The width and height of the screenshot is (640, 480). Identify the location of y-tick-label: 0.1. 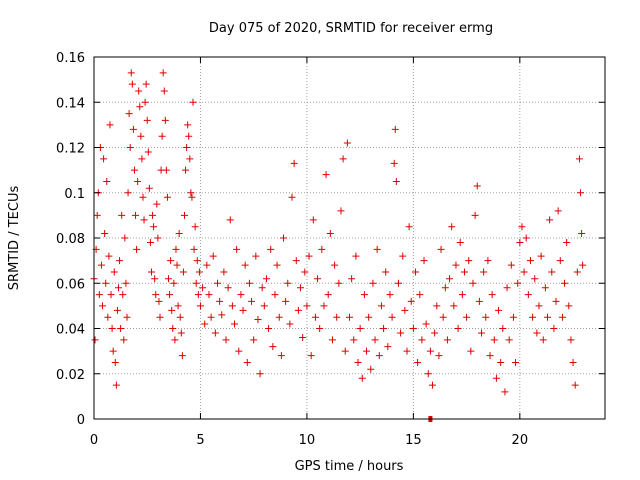
(74, 194).